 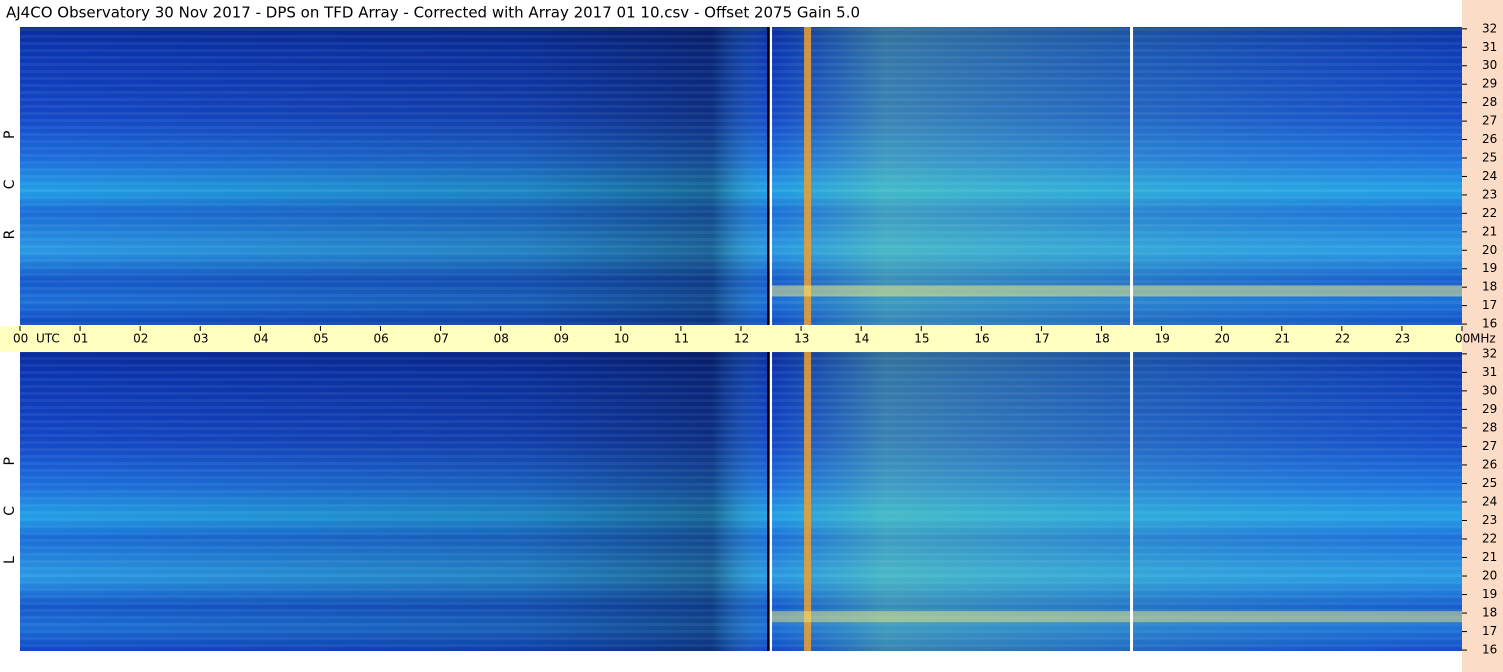 What do you see at coordinates (140, 339) in the screenshot?
I see `x-tick-label: 02` at bounding box center [140, 339].